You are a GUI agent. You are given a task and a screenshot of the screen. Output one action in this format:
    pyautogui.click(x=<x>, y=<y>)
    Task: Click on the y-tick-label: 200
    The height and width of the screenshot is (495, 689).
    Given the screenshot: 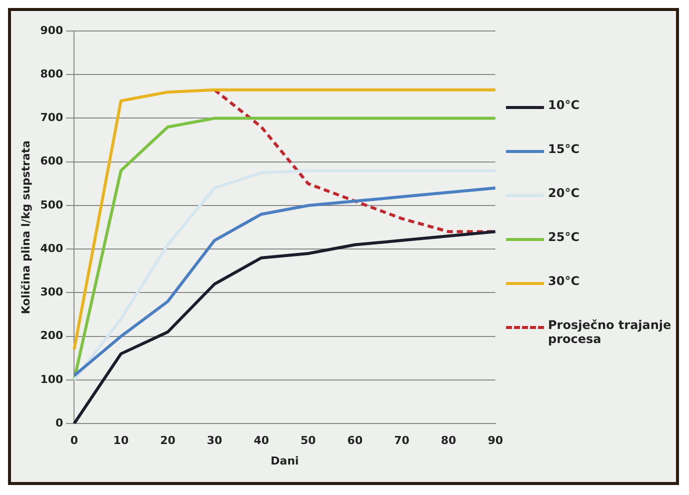 What is the action you would take?
    pyautogui.click(x=52, y=335)
    